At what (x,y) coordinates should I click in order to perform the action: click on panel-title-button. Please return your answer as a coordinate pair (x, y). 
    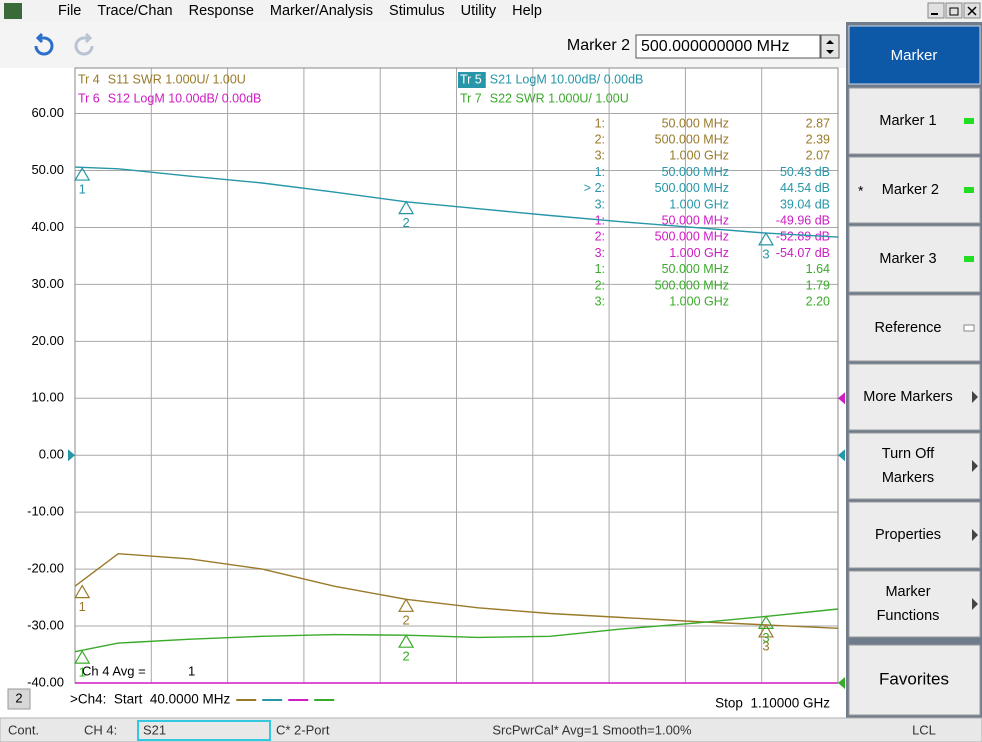
    Looking at the image, I should click on (914, 55).